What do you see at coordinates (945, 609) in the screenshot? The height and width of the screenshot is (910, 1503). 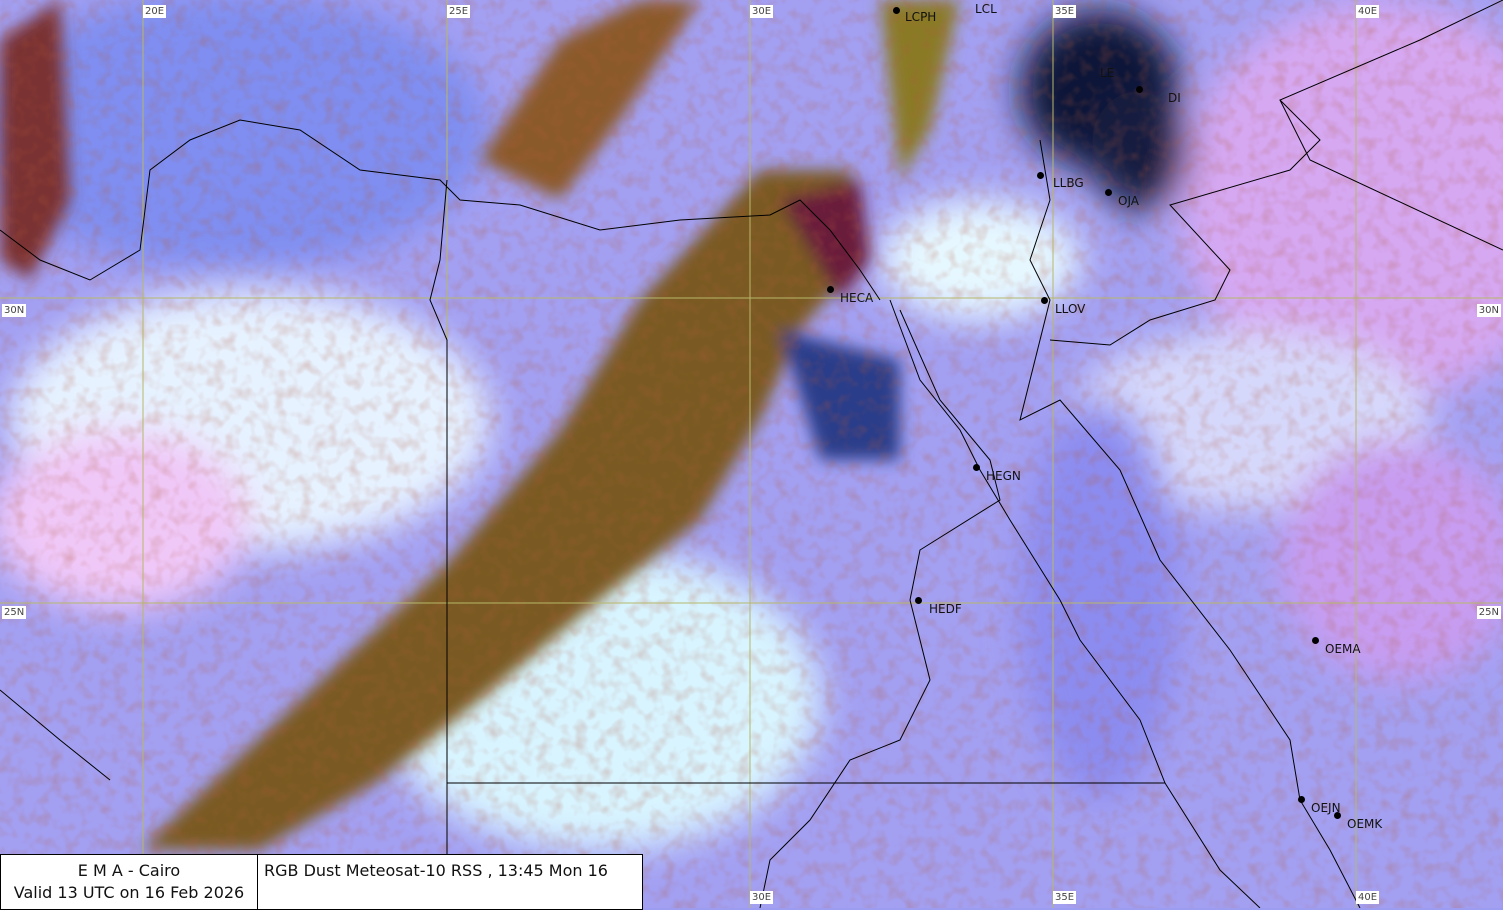 I see `station-label: HEDF` at bounding box center [945, 609].